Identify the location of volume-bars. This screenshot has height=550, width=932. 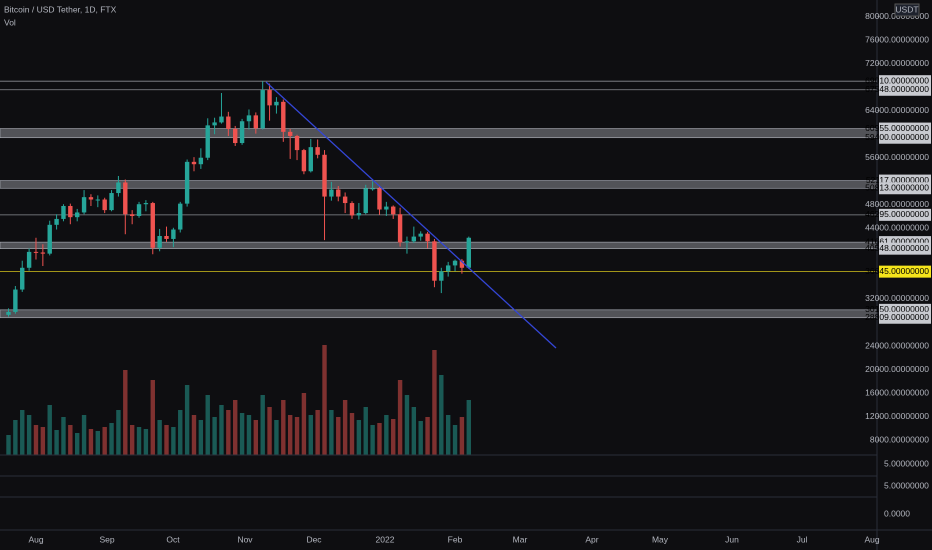
(238, 400).